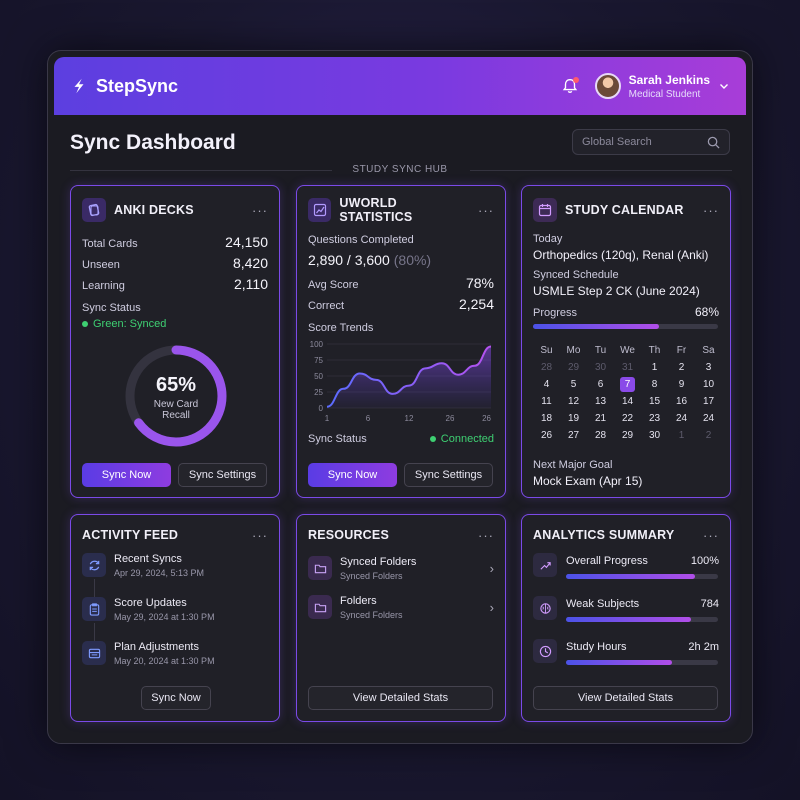 The image size is (800, 800). I want to click on today-value: Orthopedics (120q), Renal (Anki), so click(621, 255).